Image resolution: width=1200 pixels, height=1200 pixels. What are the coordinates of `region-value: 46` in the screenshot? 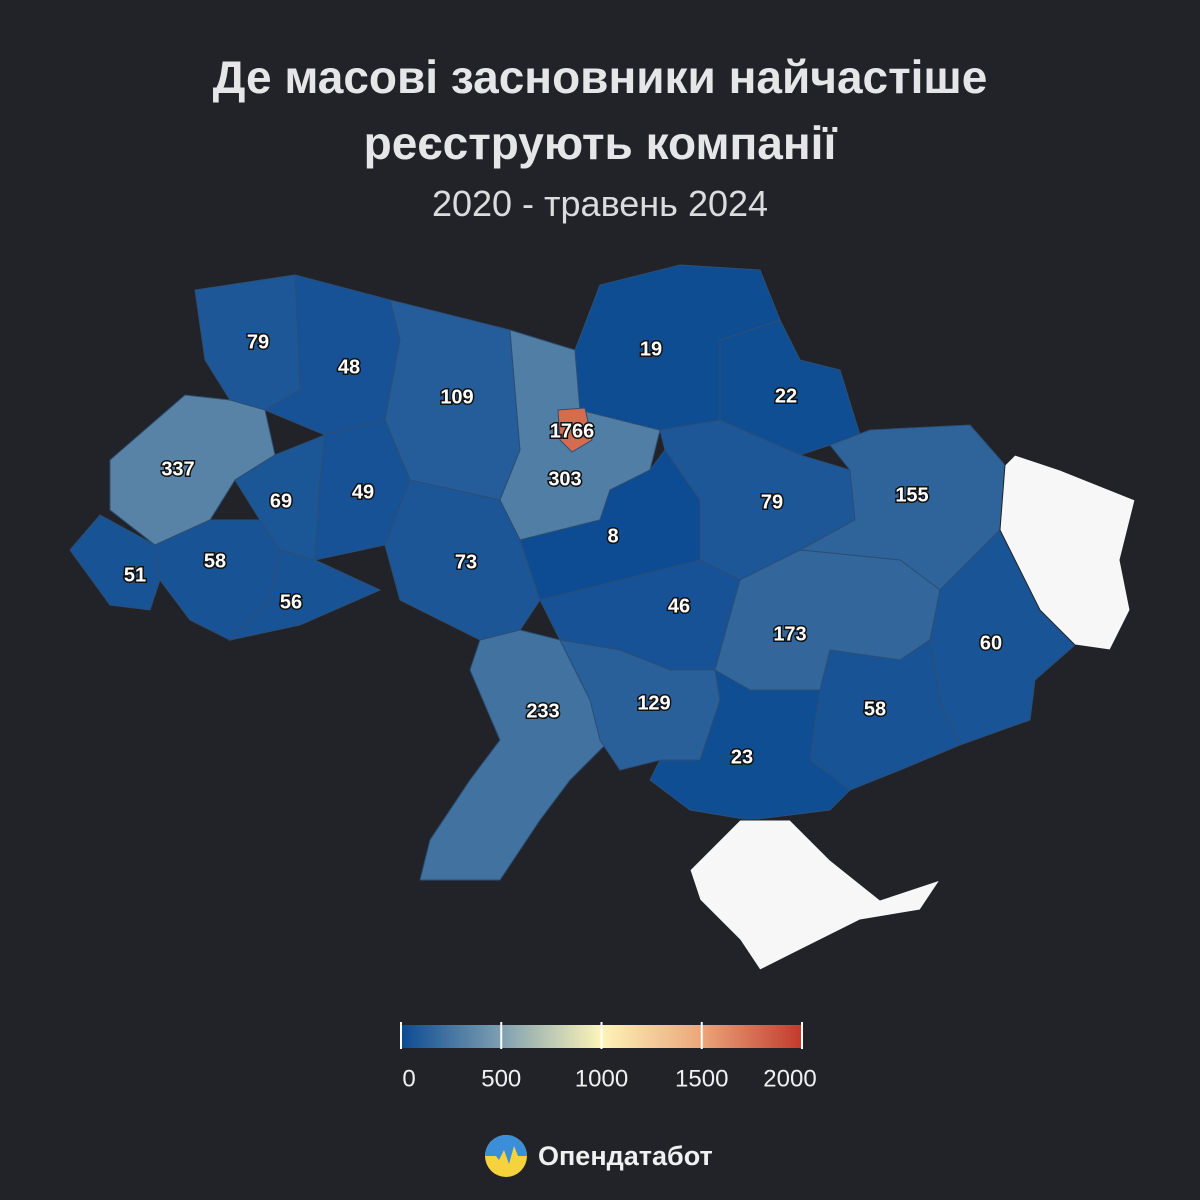 It's located at (679, 606).